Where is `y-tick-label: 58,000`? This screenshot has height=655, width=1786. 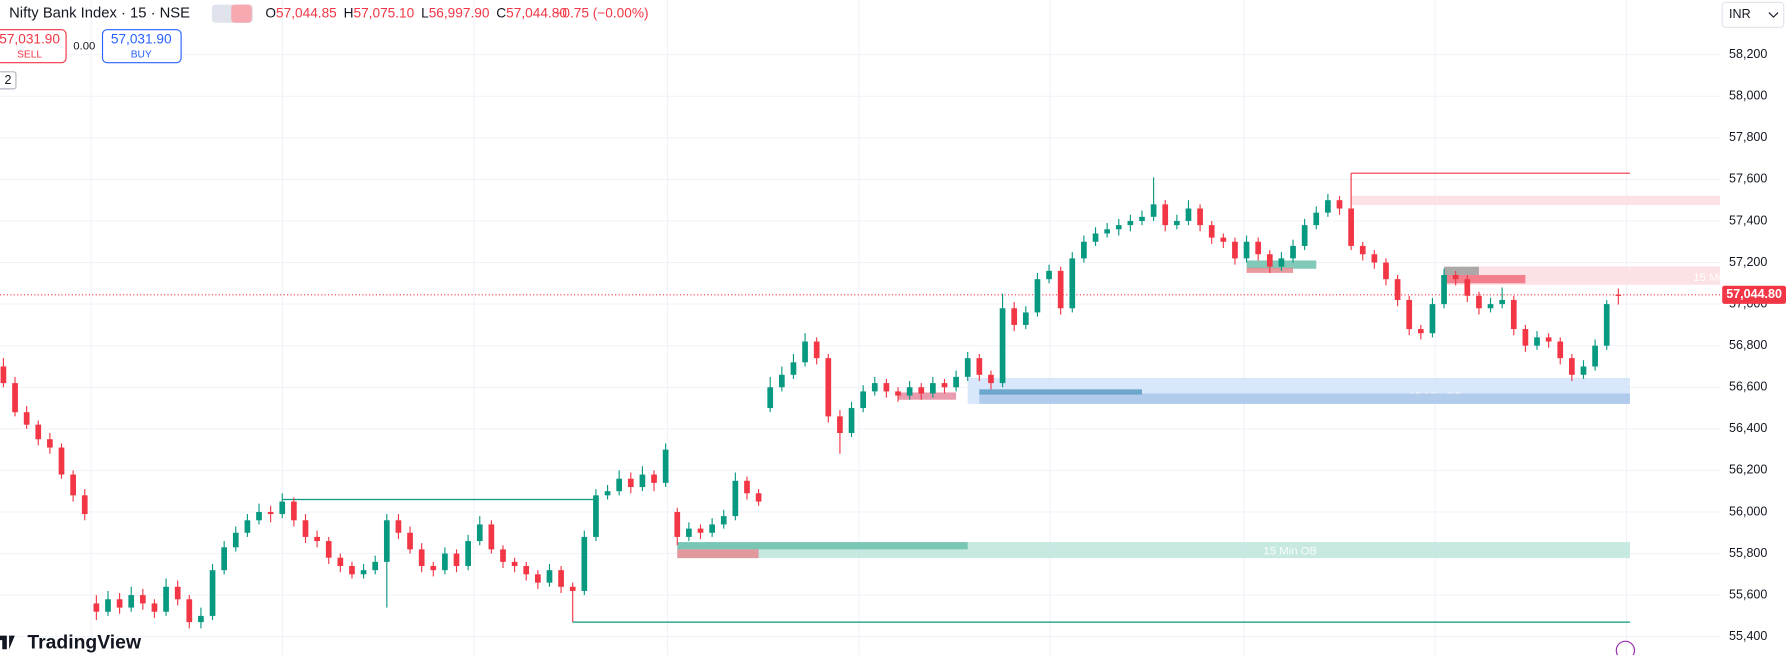
y-tick-label: 58,000 is located at coordinates (1748, 96).